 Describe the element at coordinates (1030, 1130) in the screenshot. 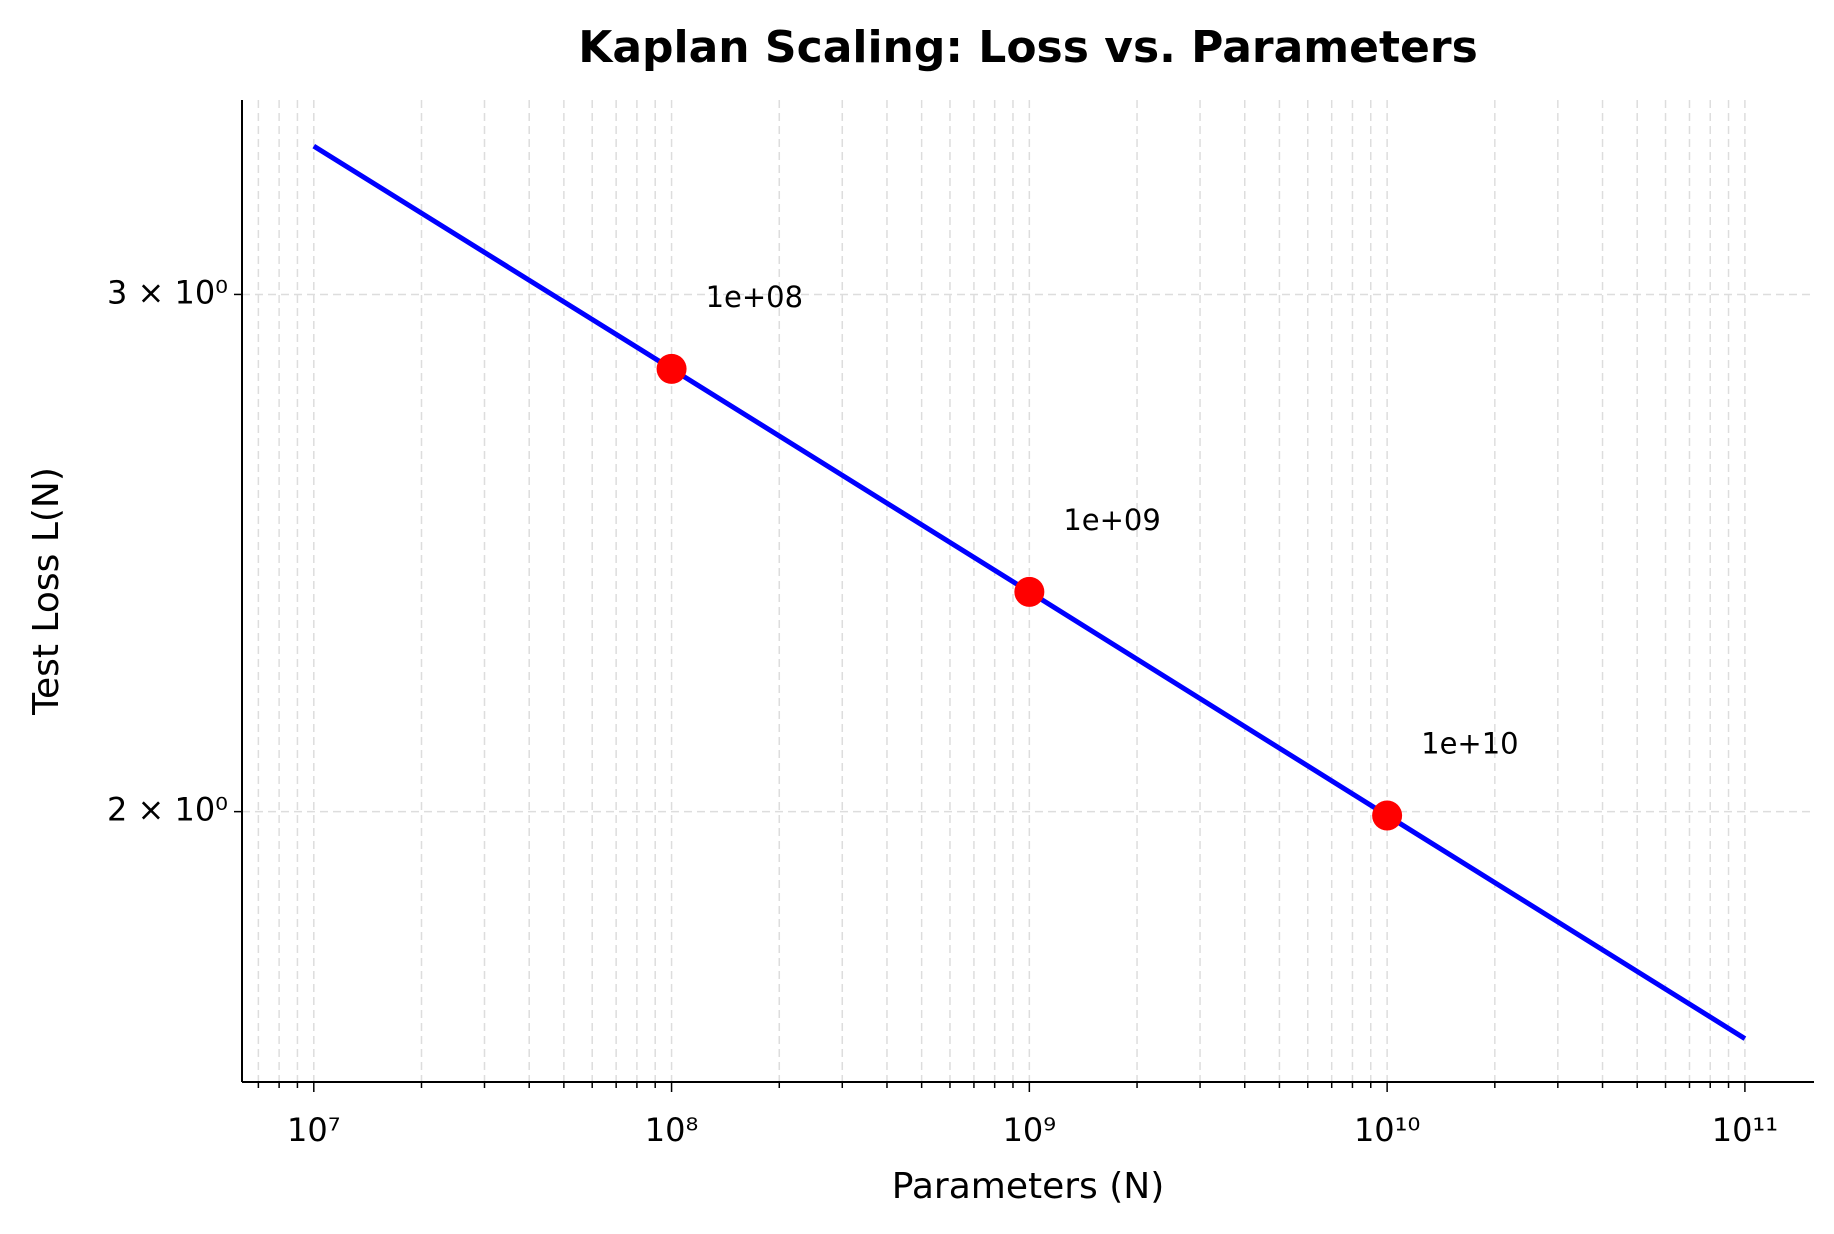

I see `x-tick-label: 10⁹` at that location.